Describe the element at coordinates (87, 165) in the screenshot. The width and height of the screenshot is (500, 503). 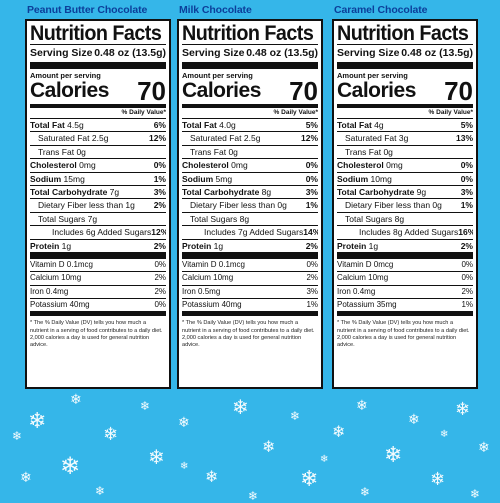
I see `nutrient-amount: 0mg` at that location.